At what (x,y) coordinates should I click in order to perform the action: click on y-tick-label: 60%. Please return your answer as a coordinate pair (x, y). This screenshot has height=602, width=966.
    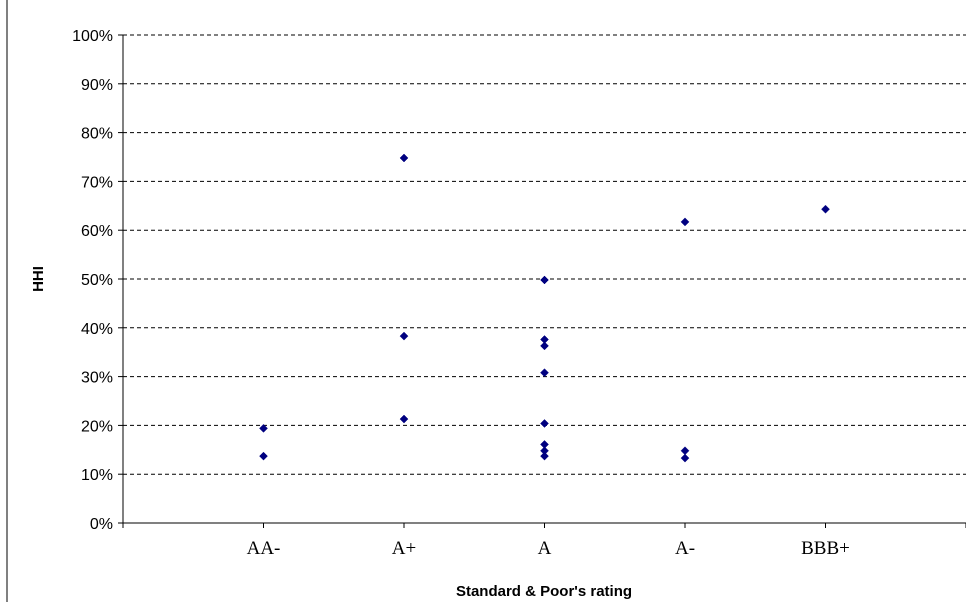
    Looking at the image, I should click on (97, 231).